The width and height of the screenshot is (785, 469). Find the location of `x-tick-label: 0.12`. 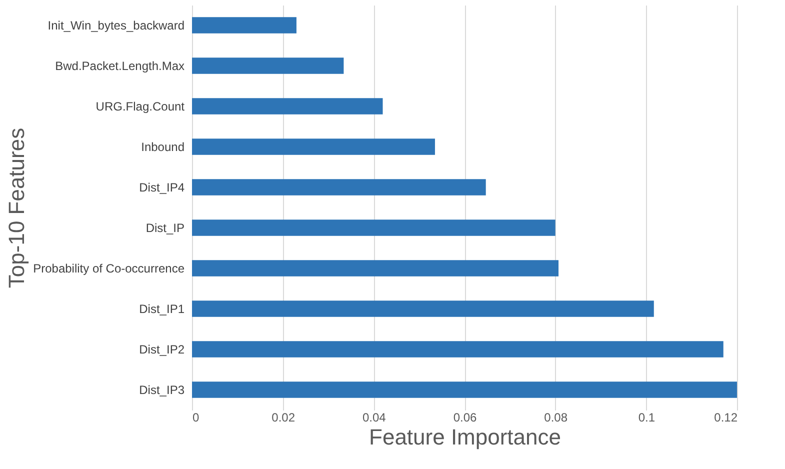

x-tick-label: 0.12 is located at coordinates (726, 417).